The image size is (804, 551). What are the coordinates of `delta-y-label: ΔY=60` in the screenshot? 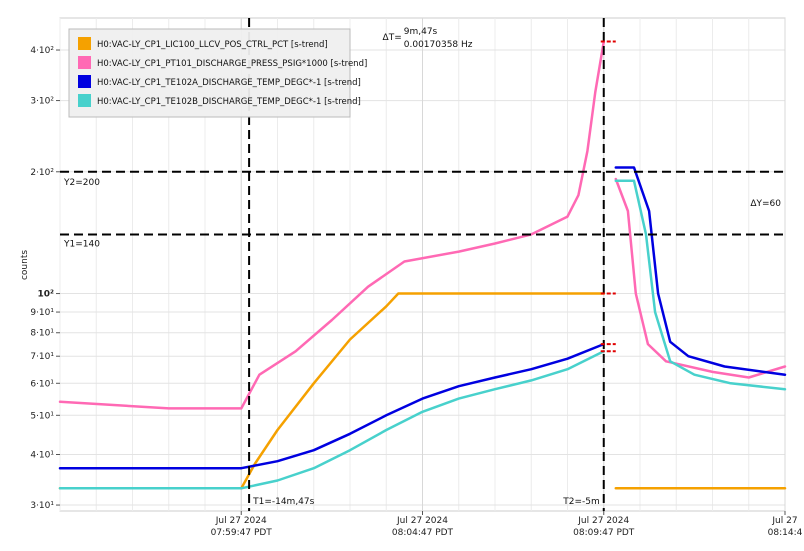 It's located at (765, 204).